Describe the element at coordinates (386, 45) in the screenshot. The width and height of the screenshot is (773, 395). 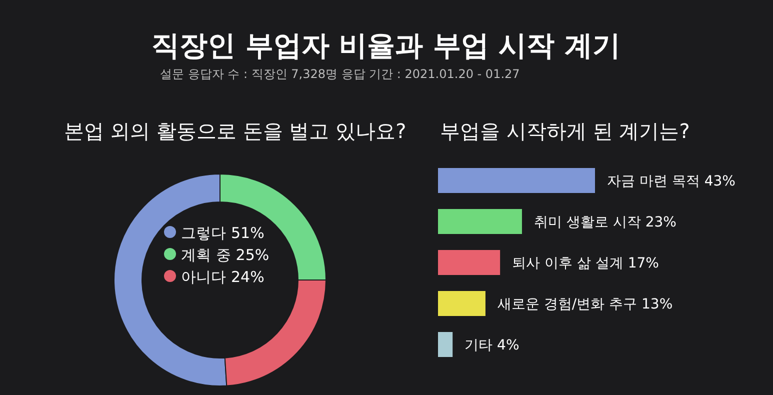
I see `text: 직장인 부업자 비율과 부업 시작 계기` at that location.